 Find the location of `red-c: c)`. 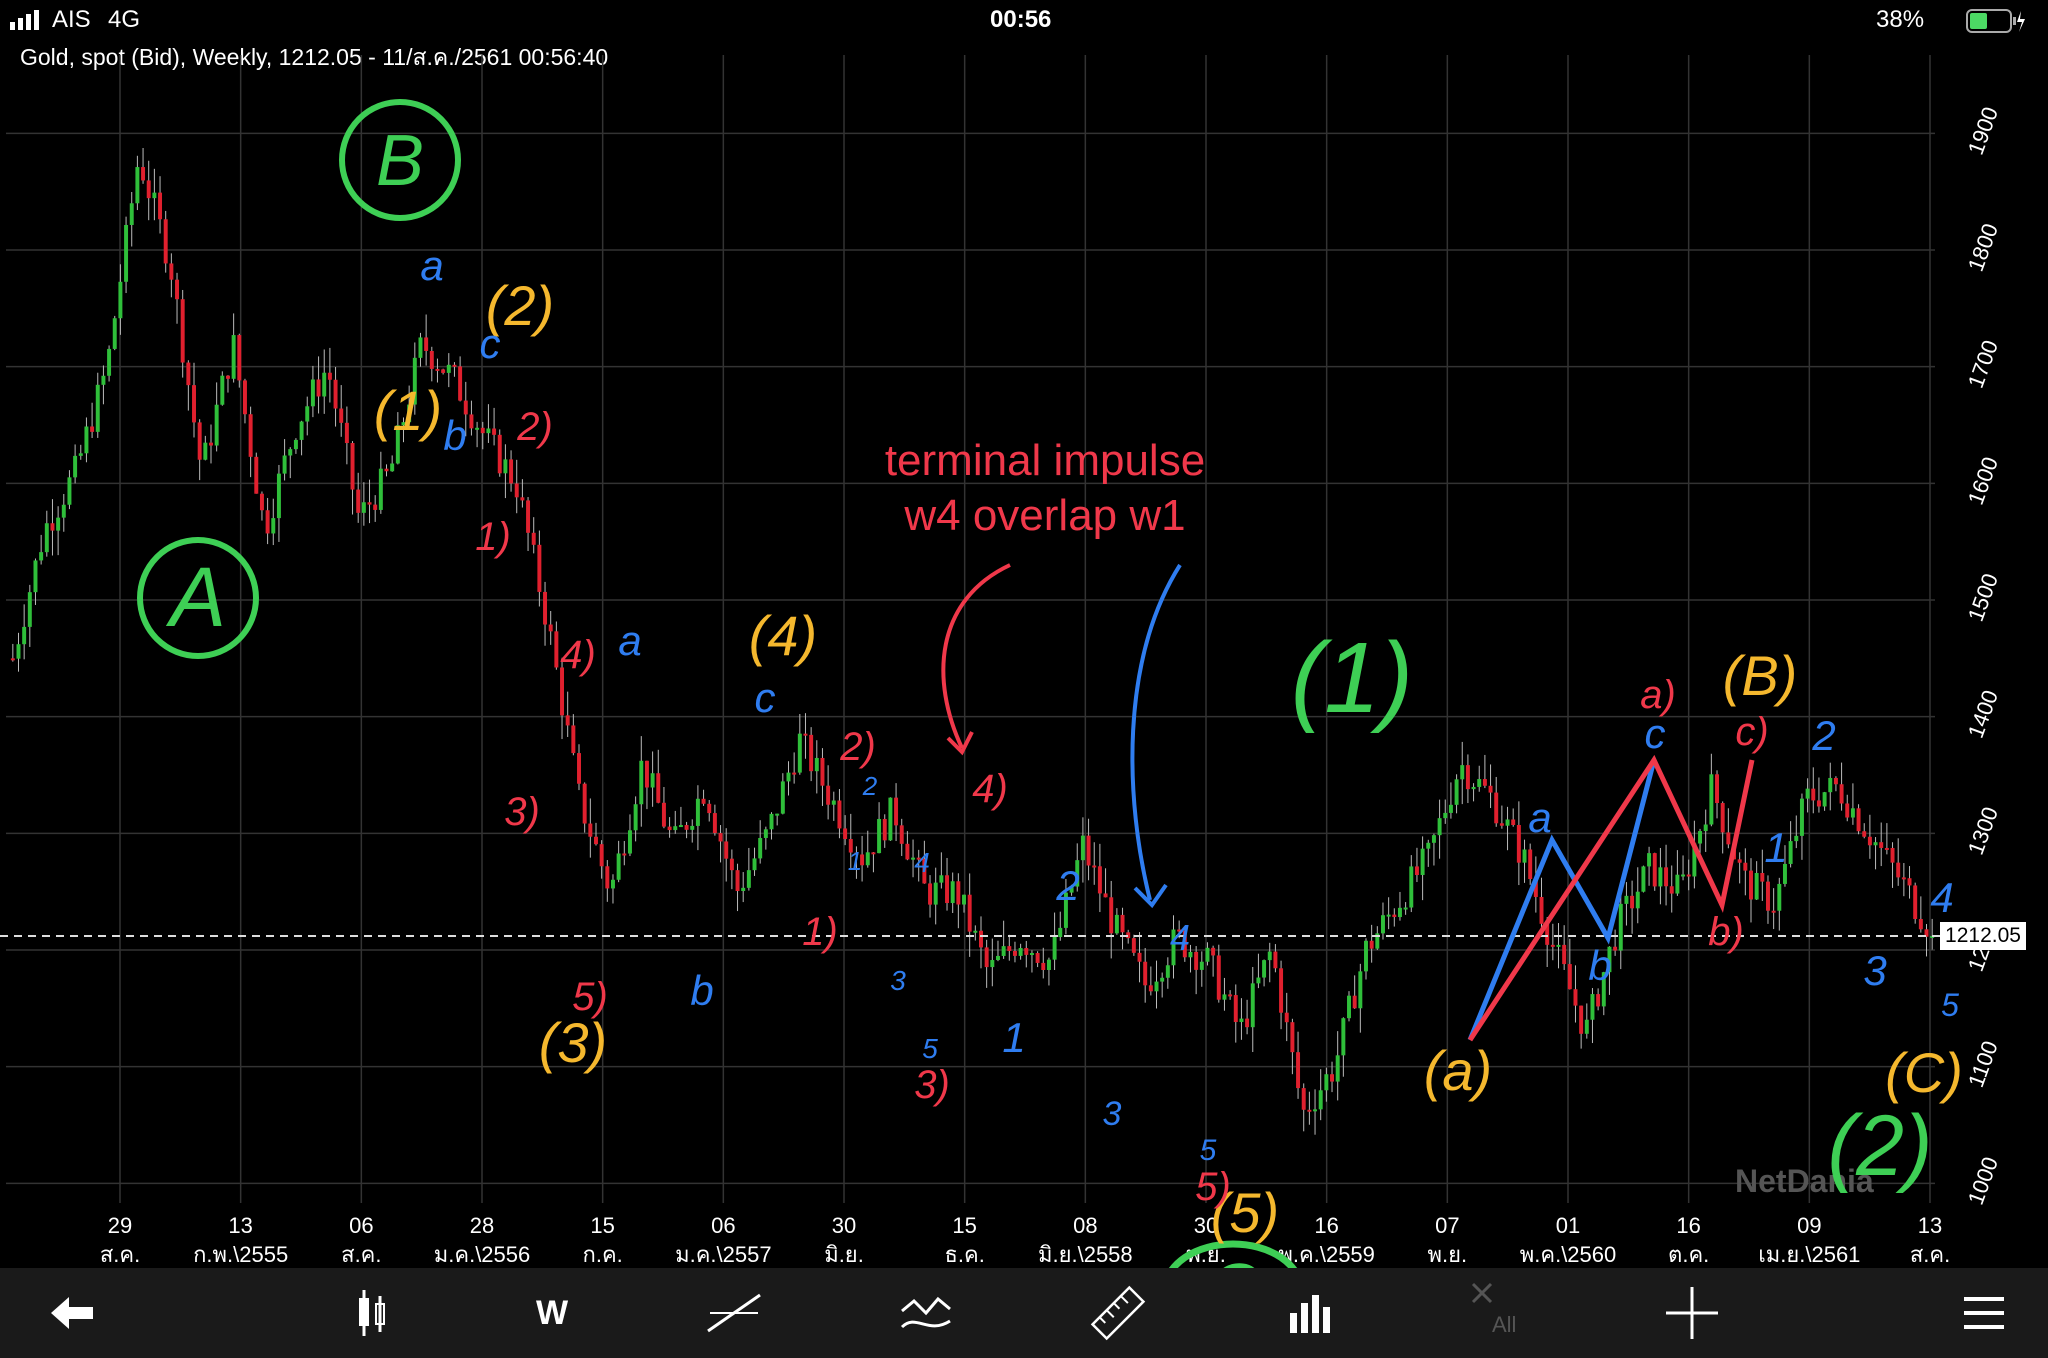

red-c: c) is located at coordinates (1751, 732).